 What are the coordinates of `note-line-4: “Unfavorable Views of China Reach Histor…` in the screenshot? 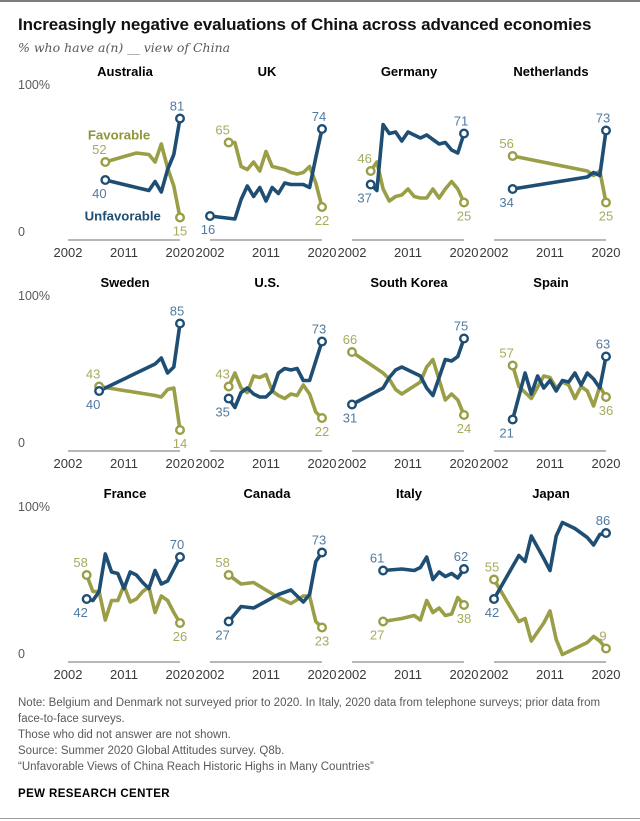 It's located at (196, 766).